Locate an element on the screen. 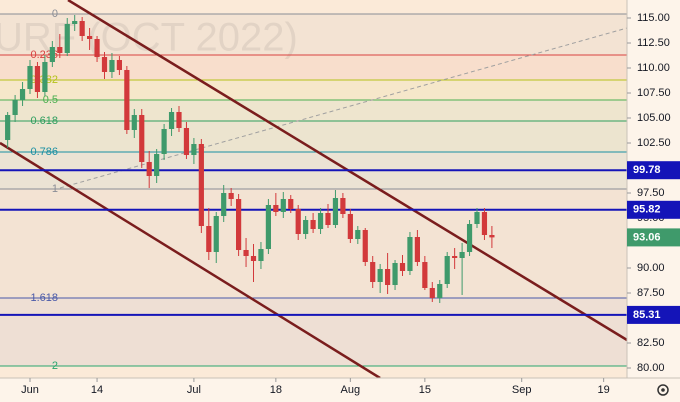  fib-label: 0 is located at coordinates (55, 14).